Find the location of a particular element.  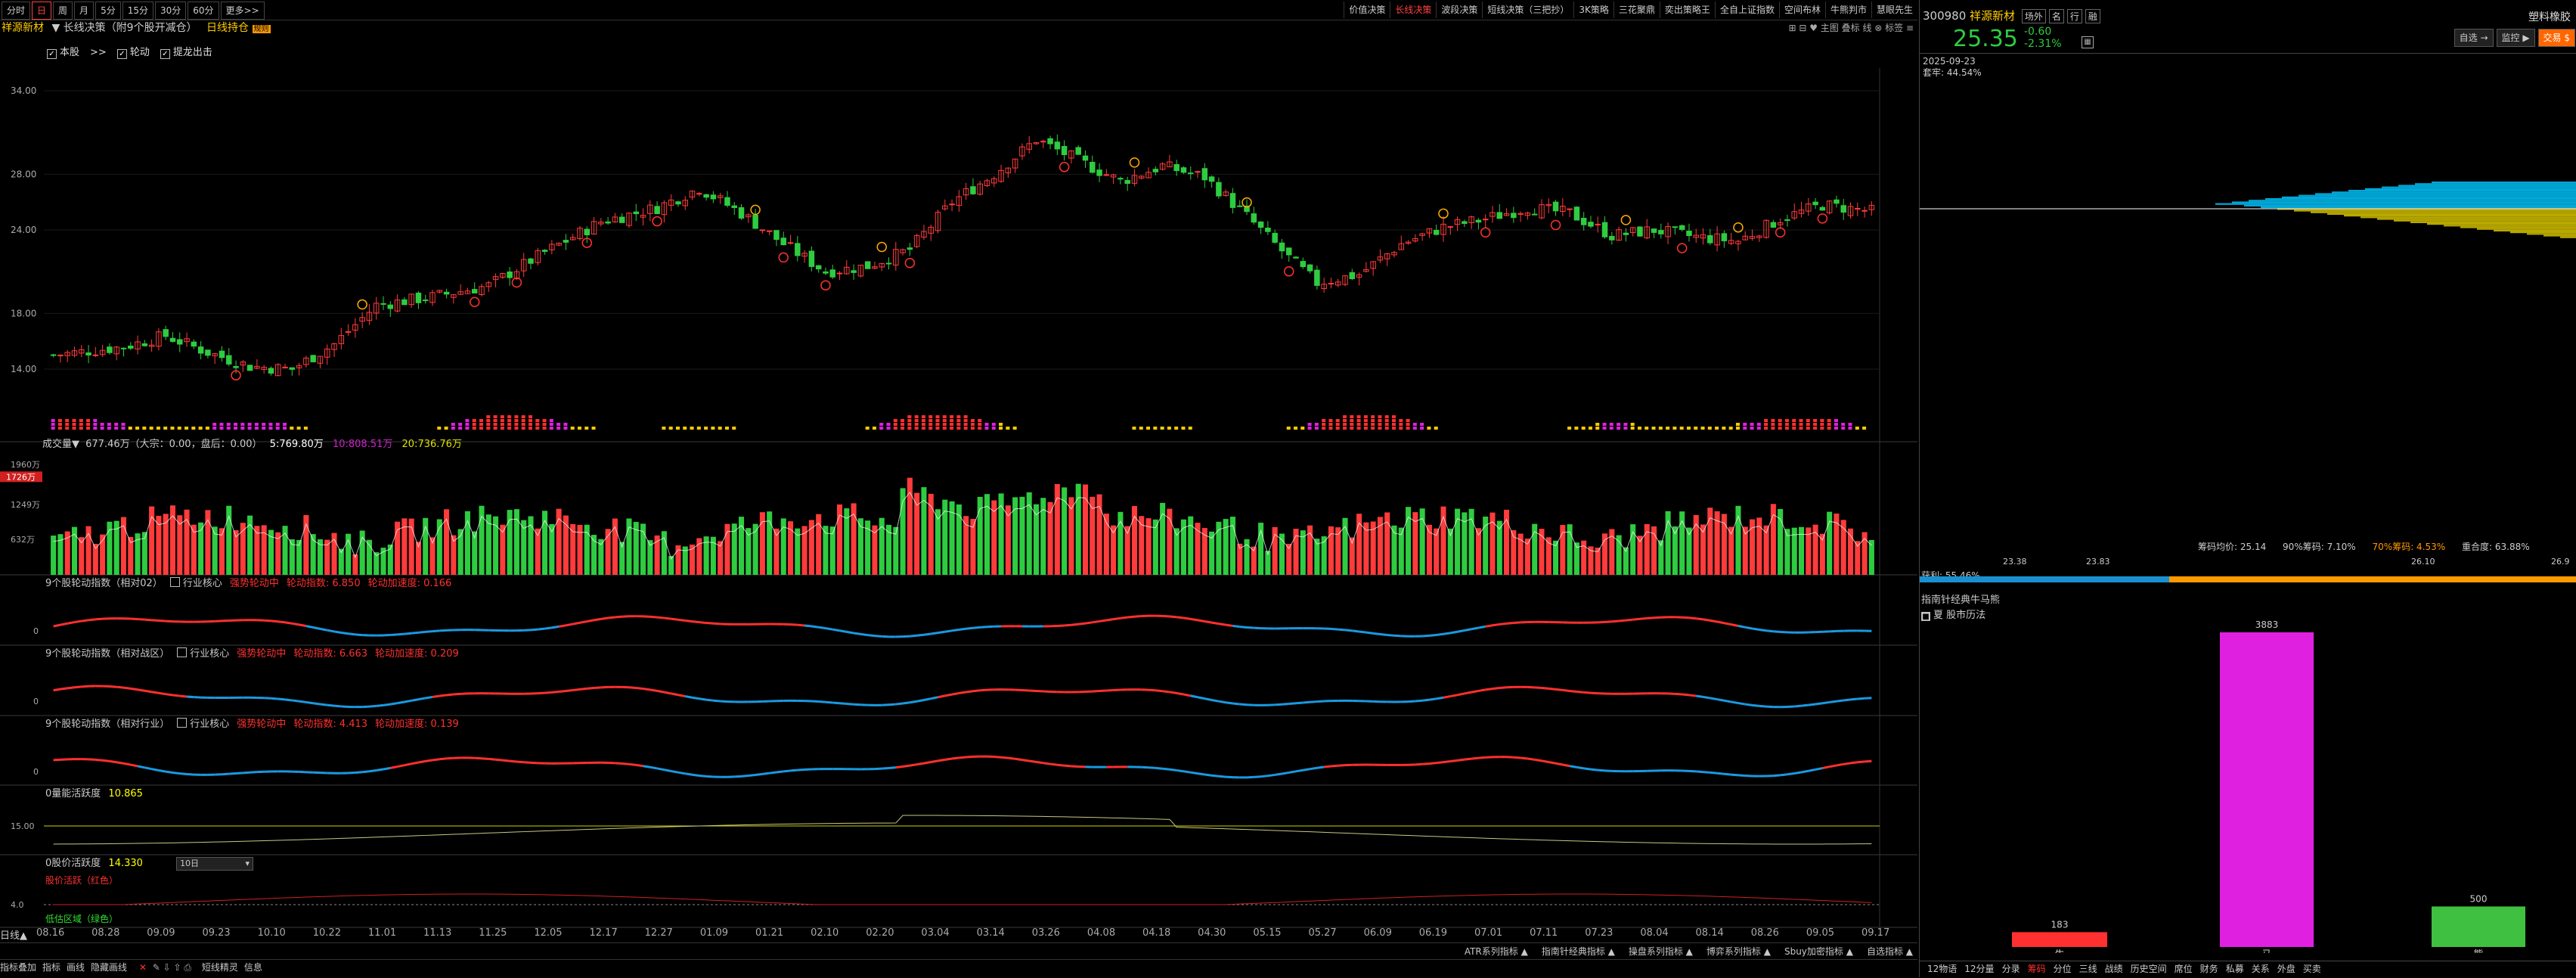

main-chart-tools: ⊞ ⊟ ♥ 主图 叠标 线 ⊗ 标签 ≡ is located at coordinates (1851, 27).